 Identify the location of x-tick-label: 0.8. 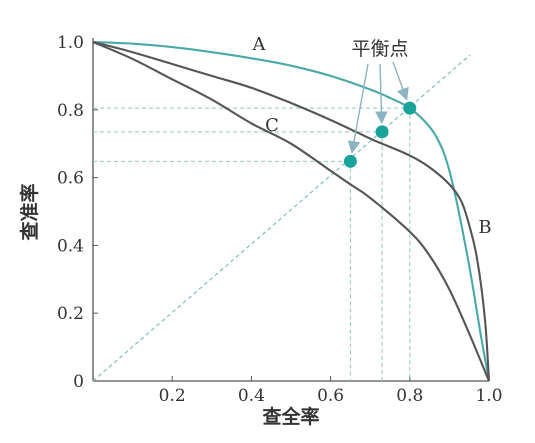
(409, 396).